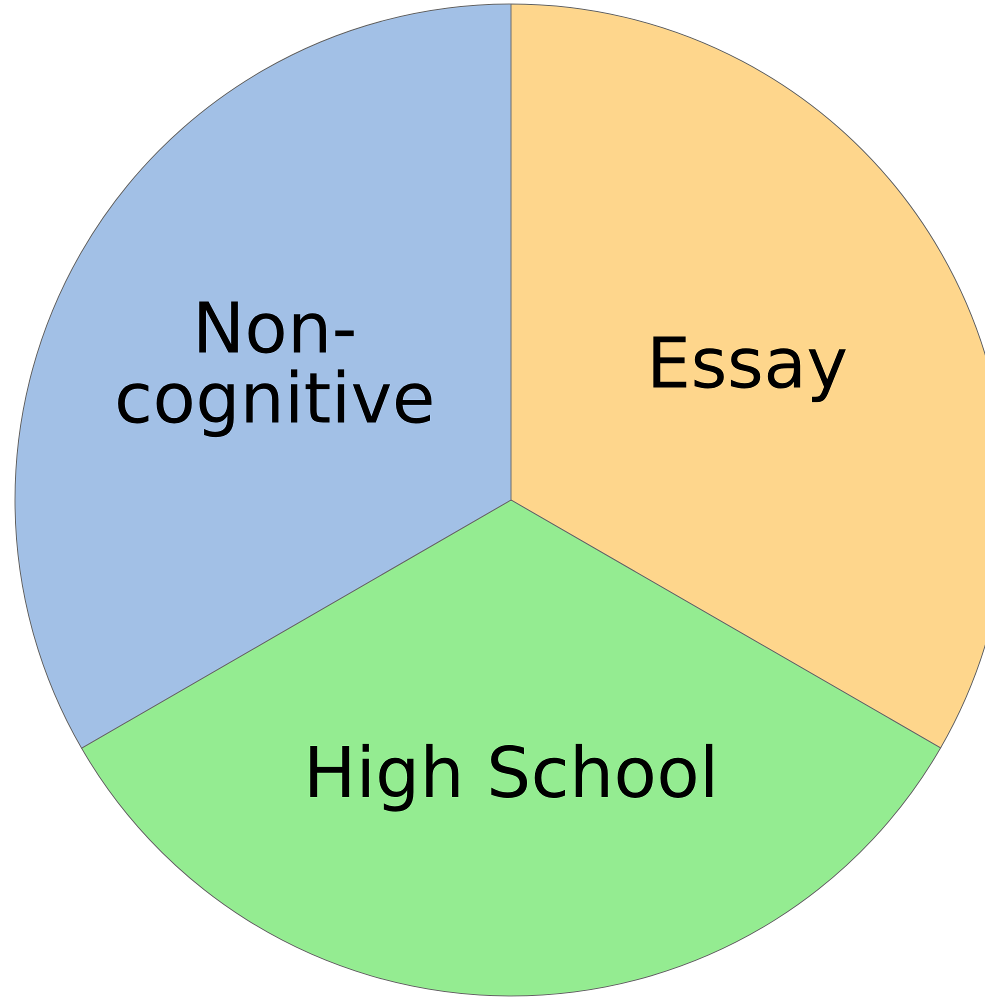 The height and width of the screenshot is (997, 985). I want to click on slice-label: Non-cognitive, so click(275, 364).